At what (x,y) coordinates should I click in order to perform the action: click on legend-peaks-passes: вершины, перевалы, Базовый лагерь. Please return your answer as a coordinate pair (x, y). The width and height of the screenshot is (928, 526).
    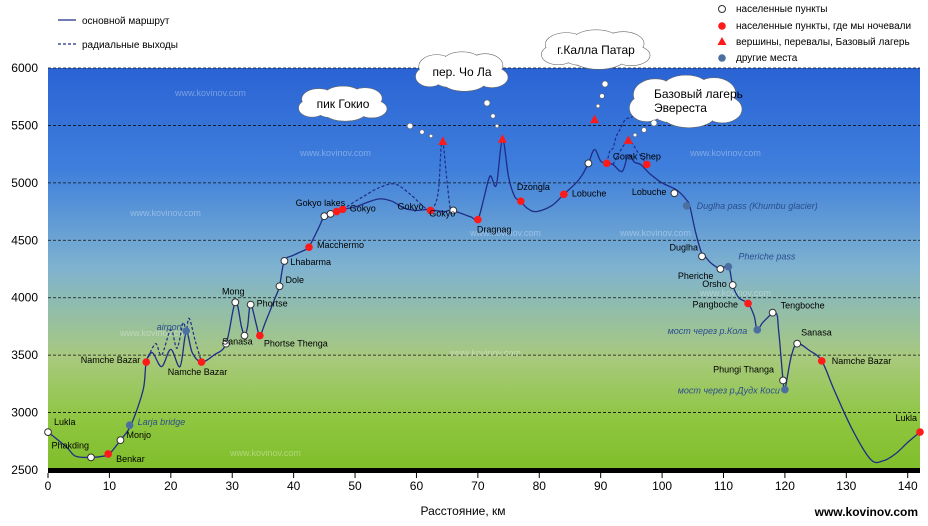
    Looking at the image, I should click on (823, 42).